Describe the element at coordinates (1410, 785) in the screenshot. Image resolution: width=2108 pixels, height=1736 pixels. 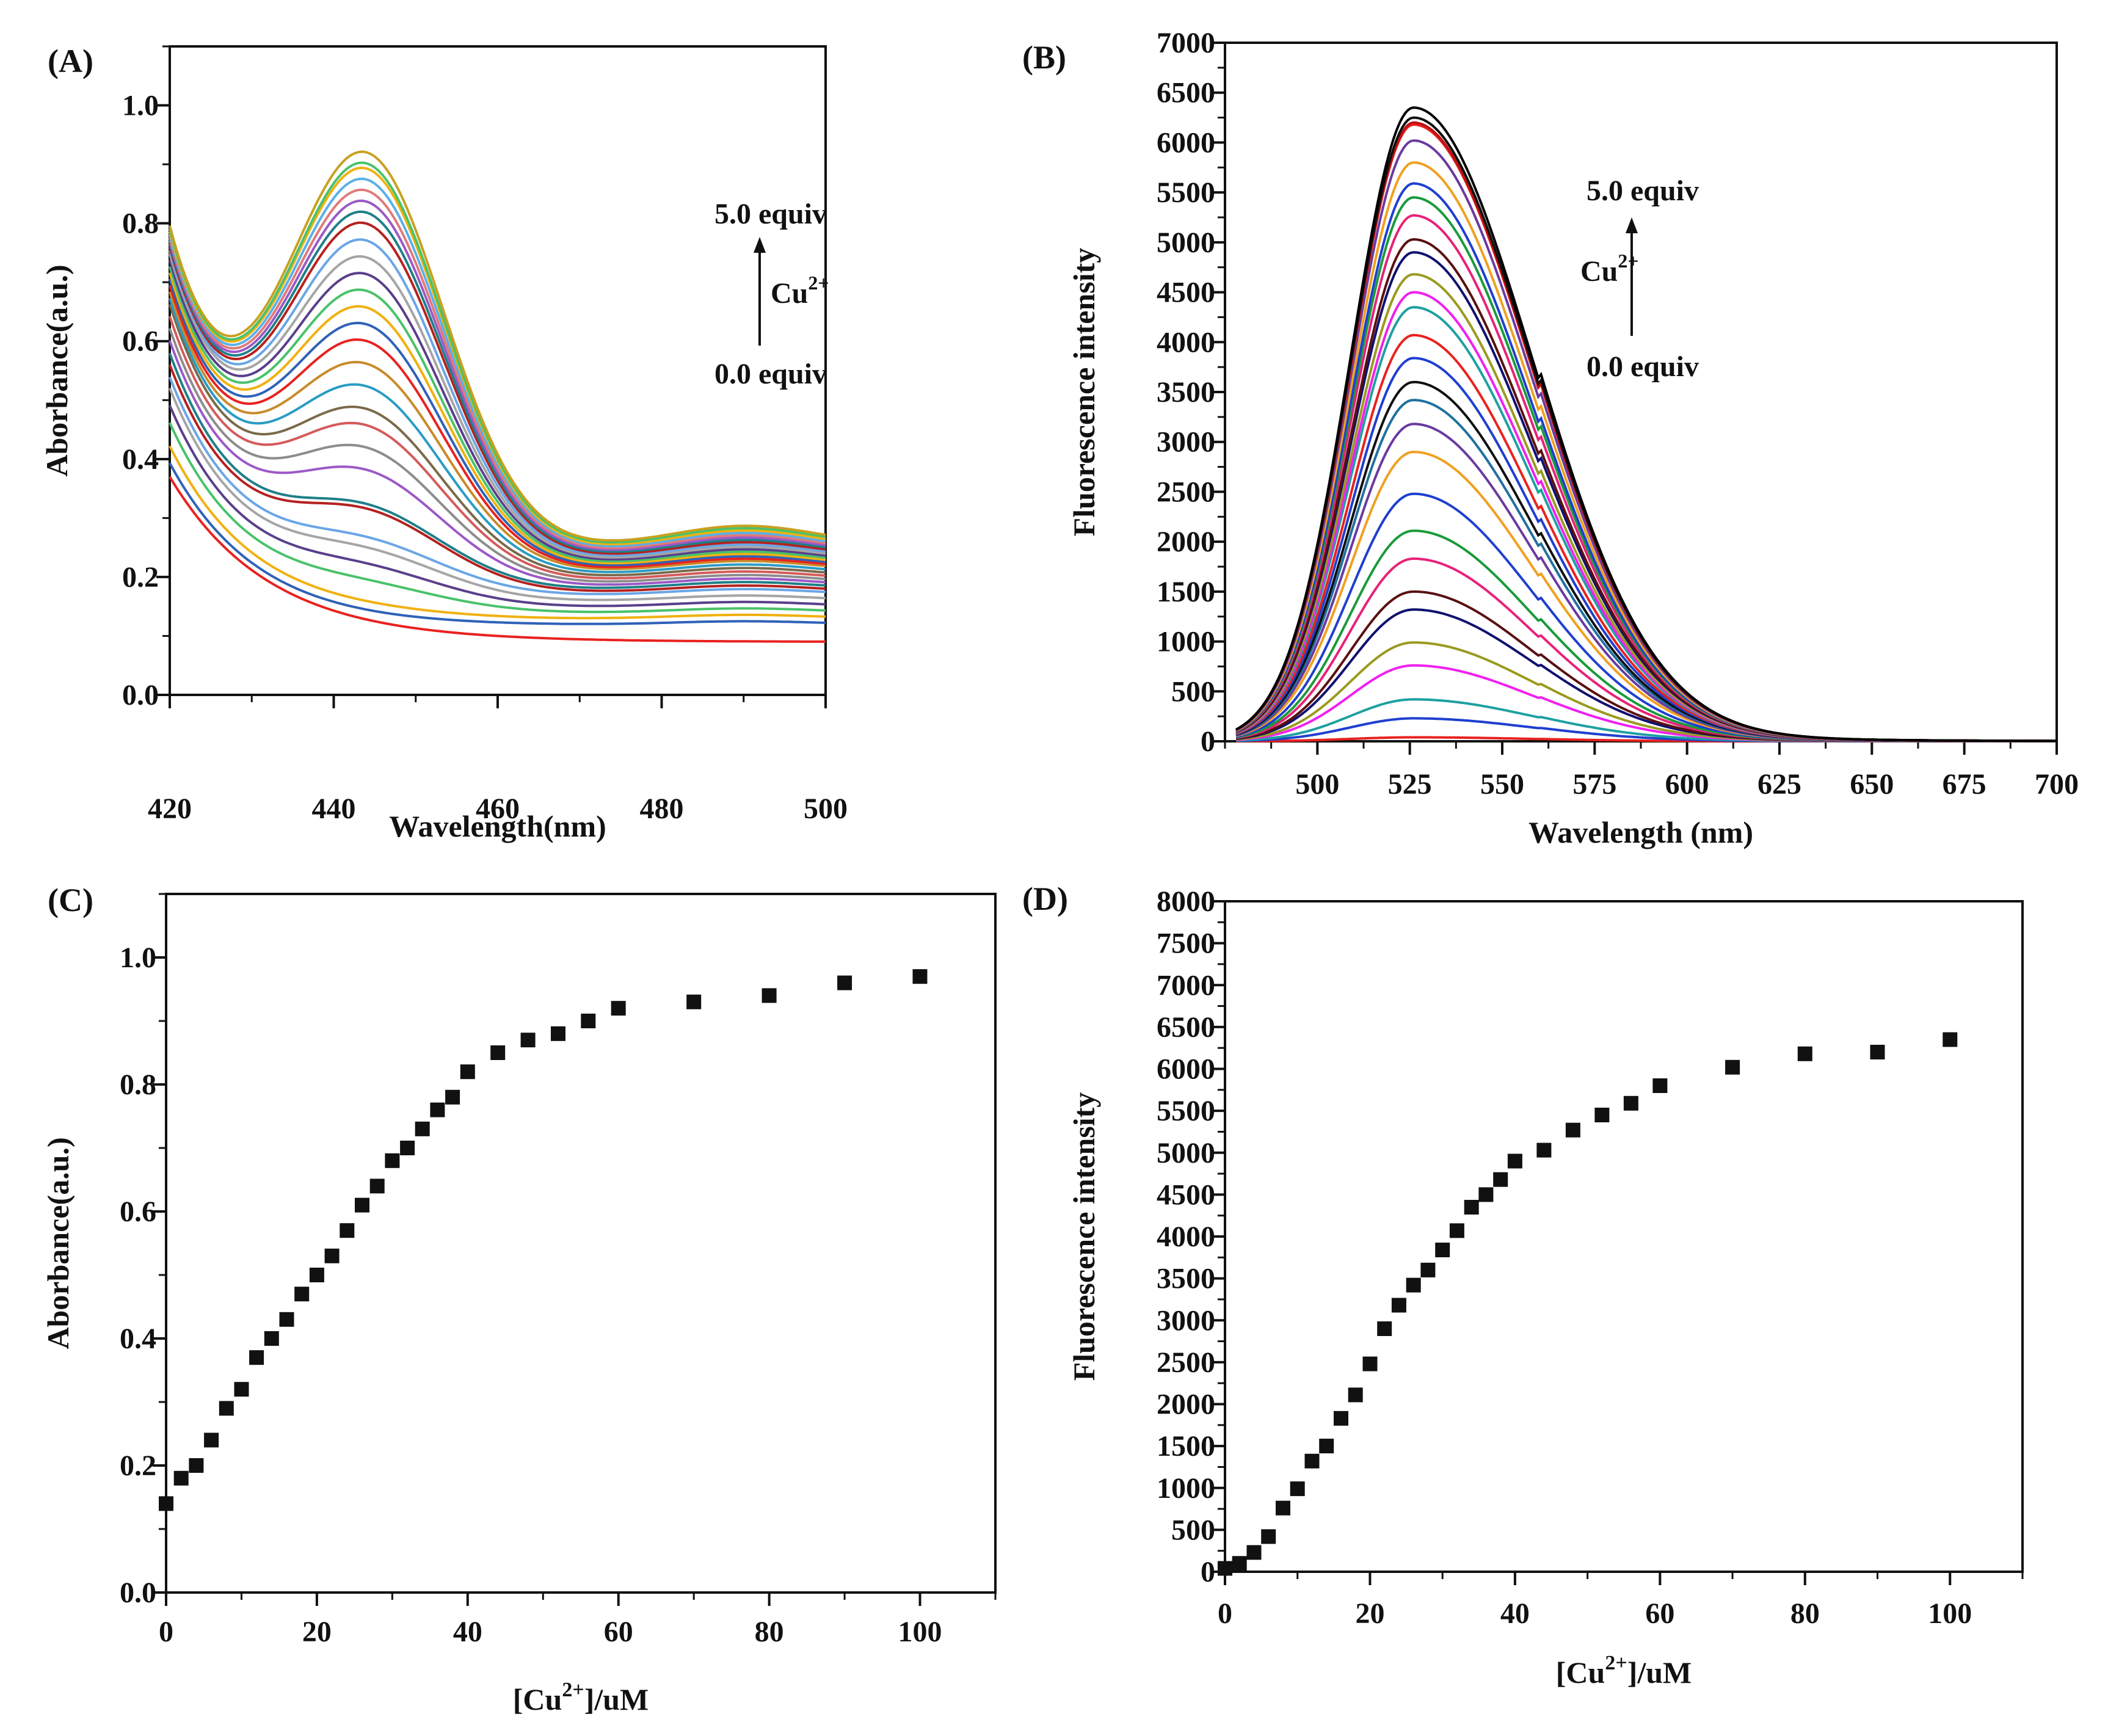
I see `x-tick-label: 525` at that location.